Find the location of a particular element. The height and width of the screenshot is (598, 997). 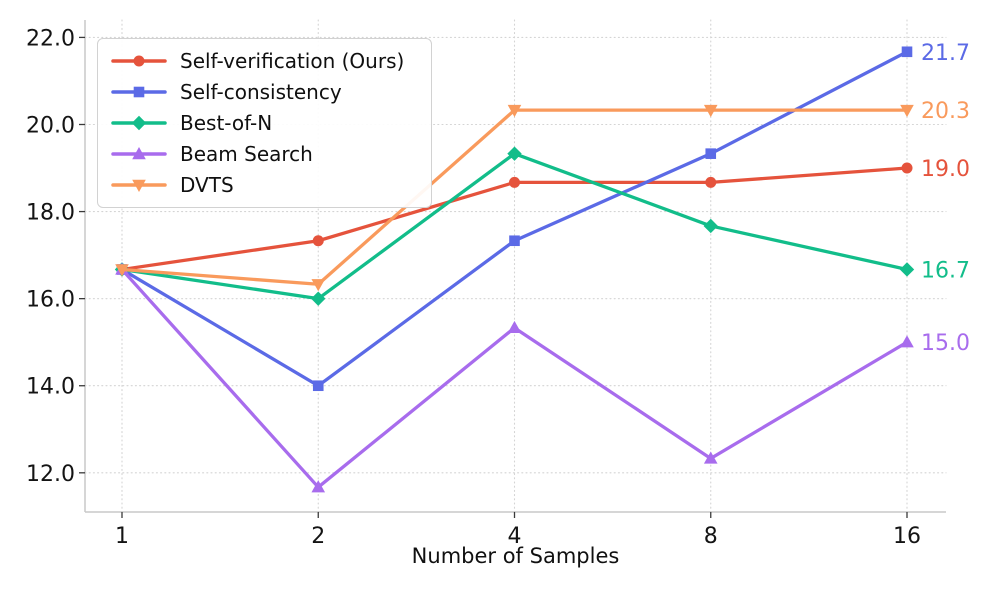

legend-triangle-up-swatch-icon is located at coordinates (139, 153).